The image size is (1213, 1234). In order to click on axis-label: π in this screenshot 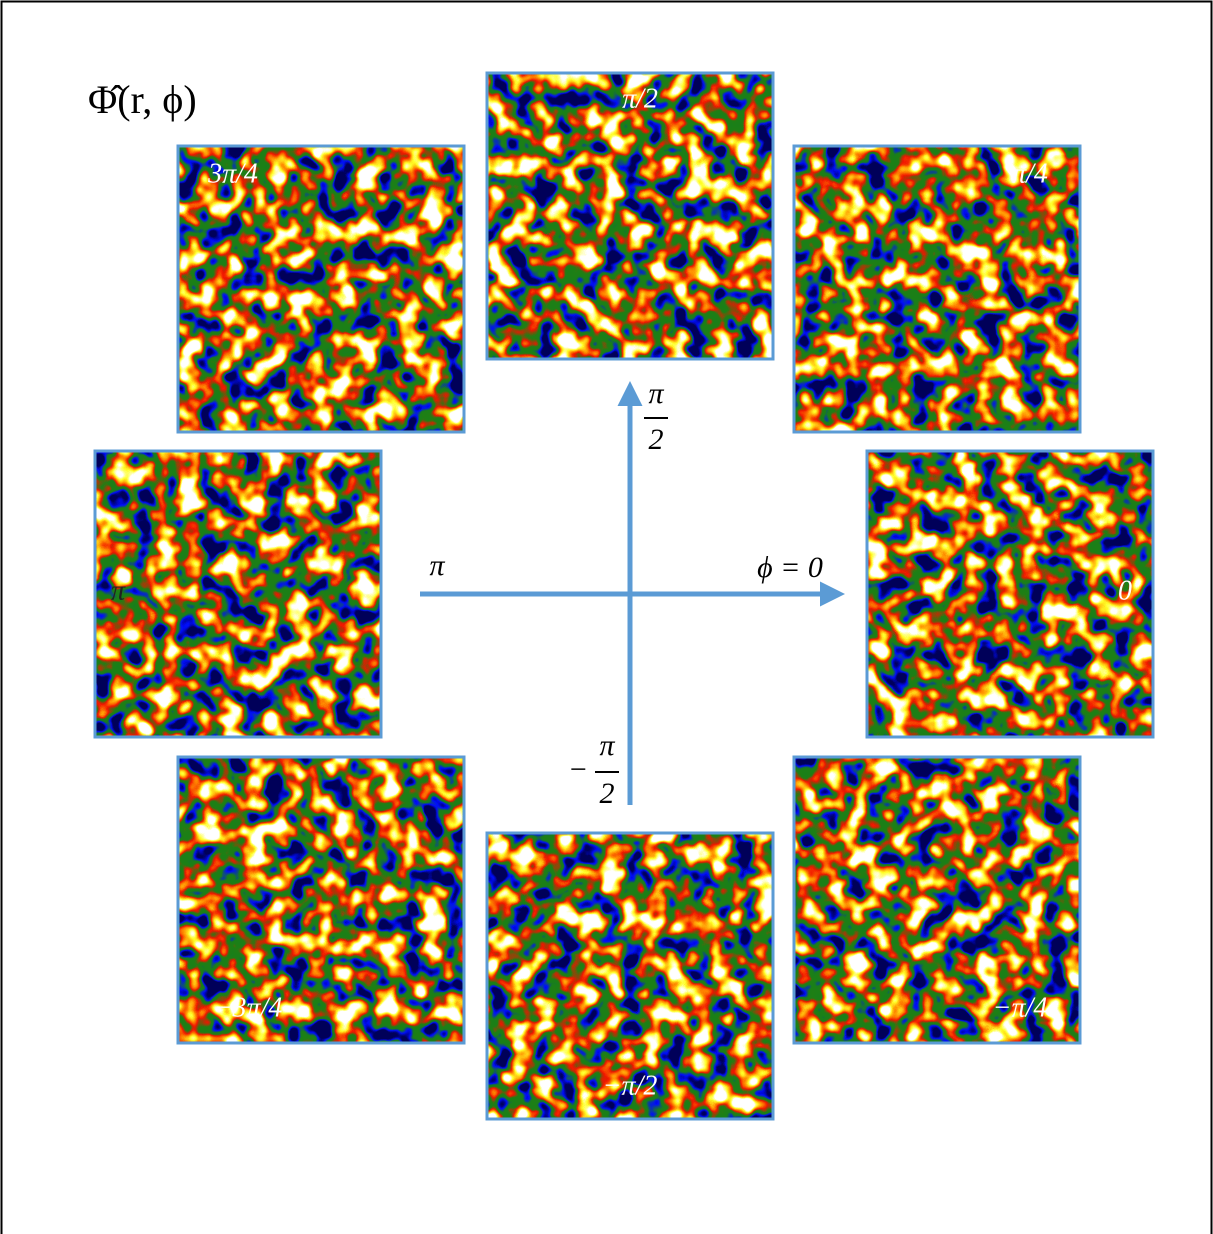, I will do `click(437, 565)`.